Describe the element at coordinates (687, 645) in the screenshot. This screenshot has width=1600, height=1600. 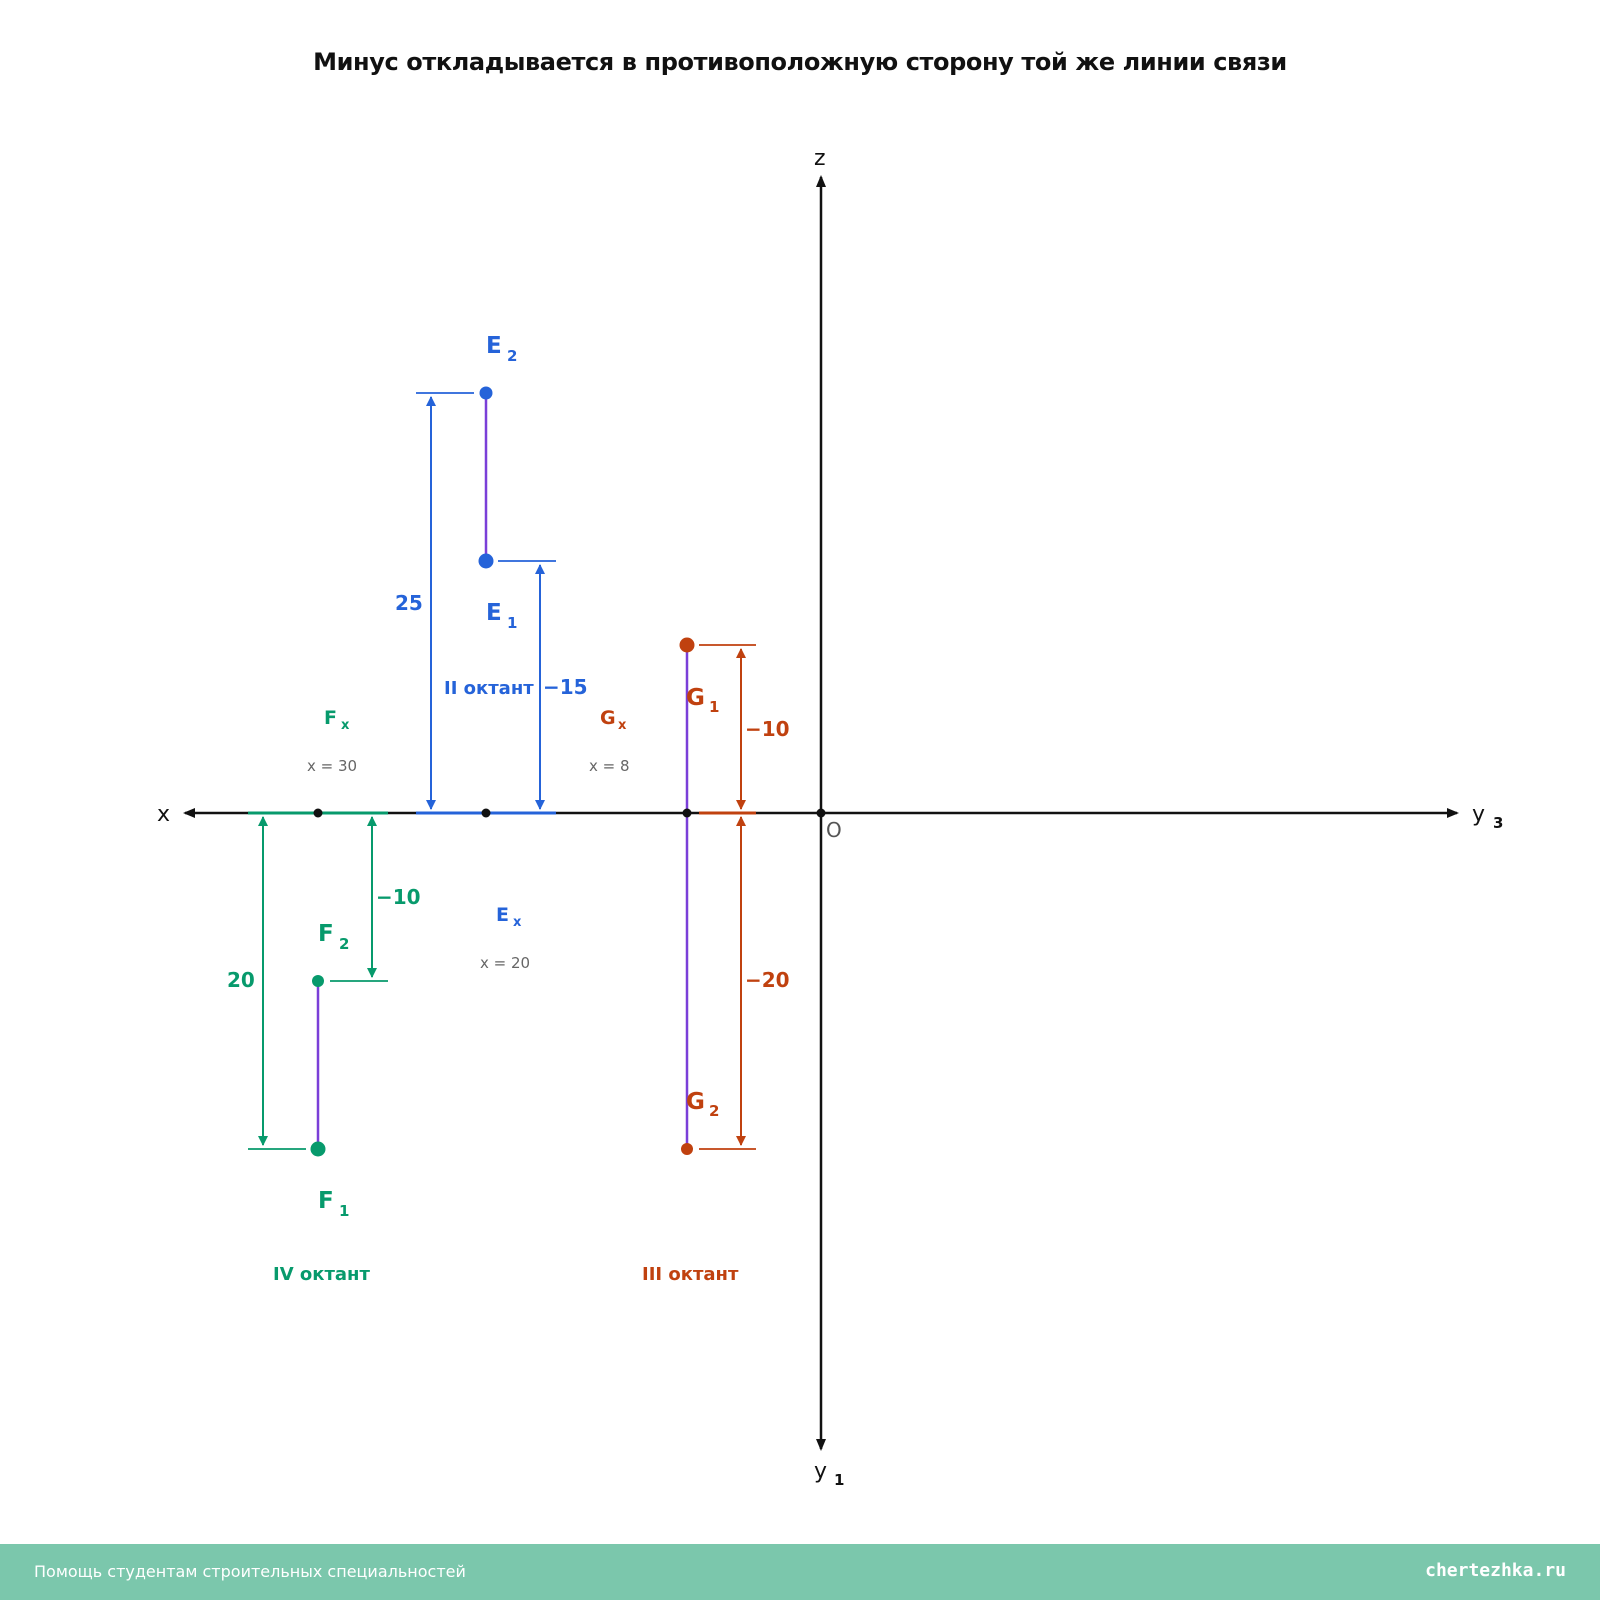
I see `g1-point` at that location.